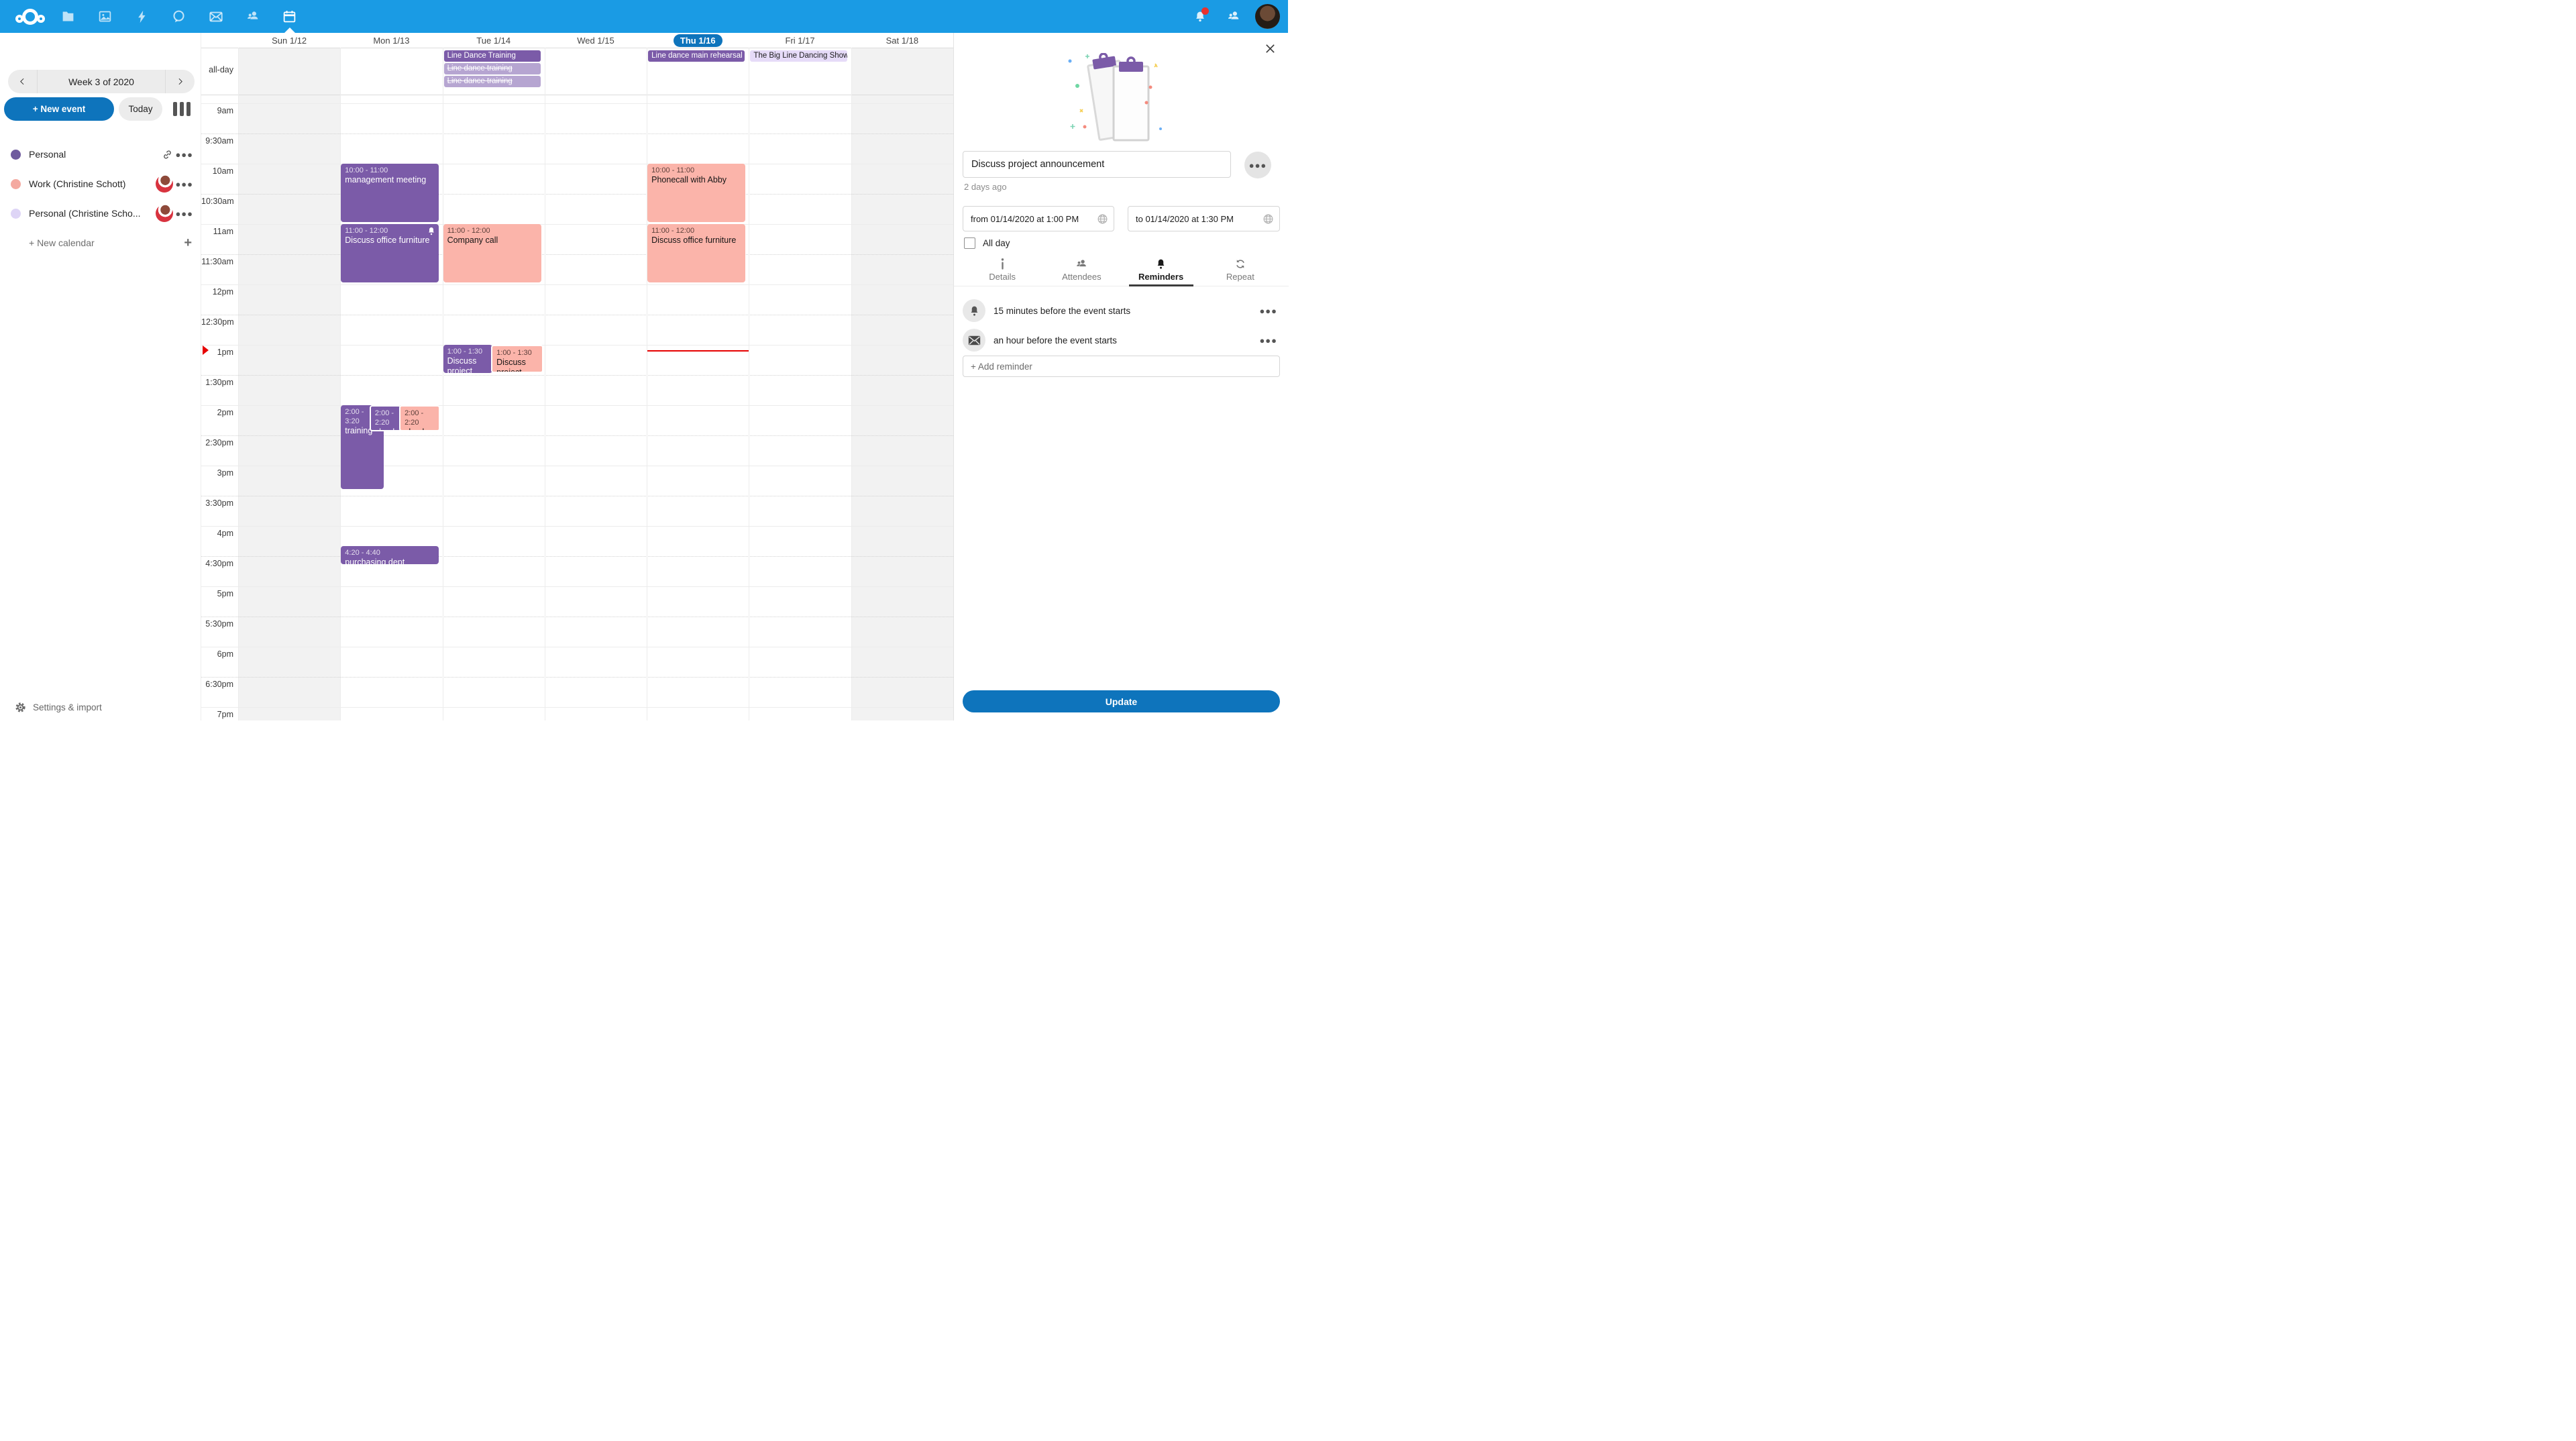 This screenshot has height=1441, width=2576. What do you see at coordinates (390, 555) in the screenshot?
I see `calendar-event: 4:20 - 4:40 purchasing dept` at bounding box center [390, 555].